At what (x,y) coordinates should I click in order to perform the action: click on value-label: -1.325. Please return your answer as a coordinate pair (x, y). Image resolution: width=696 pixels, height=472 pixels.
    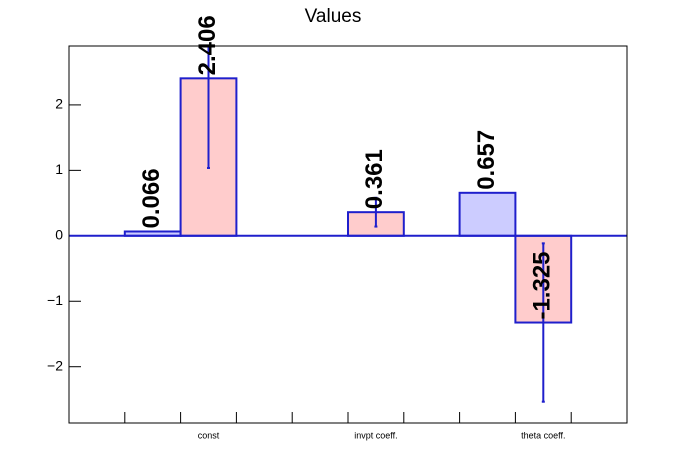
    Looking at the image, I should click on (542, 285).